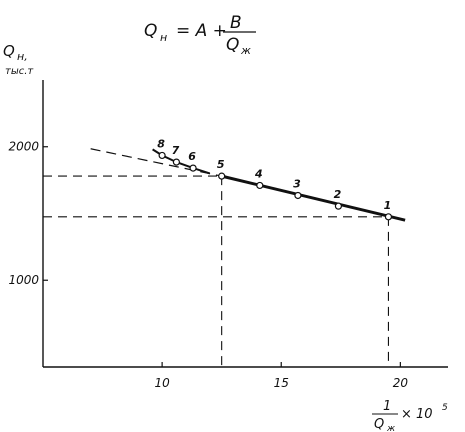 The width and height of the screenshot is (465, 432). I want to click on title-den: Q, so click(232, 45).